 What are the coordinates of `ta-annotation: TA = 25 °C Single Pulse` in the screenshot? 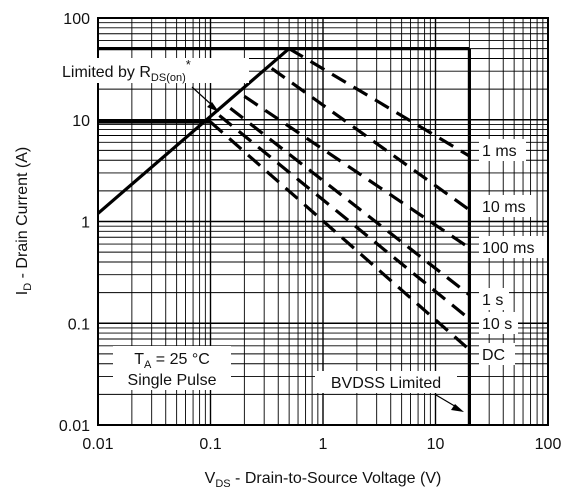 It's located at (172, 368).